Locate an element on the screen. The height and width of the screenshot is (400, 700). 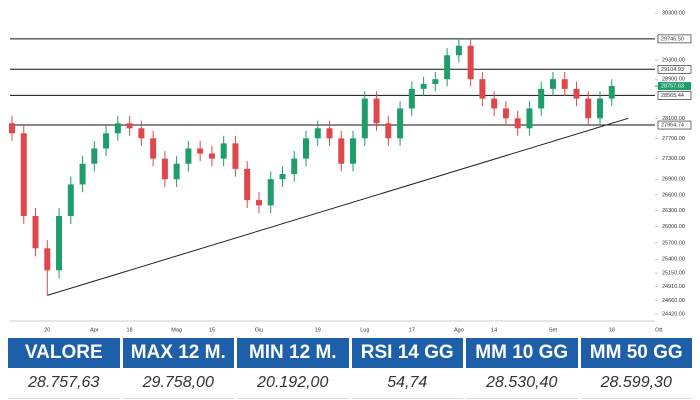
x-tick-label: 17 is located at coordinates (412, 330).